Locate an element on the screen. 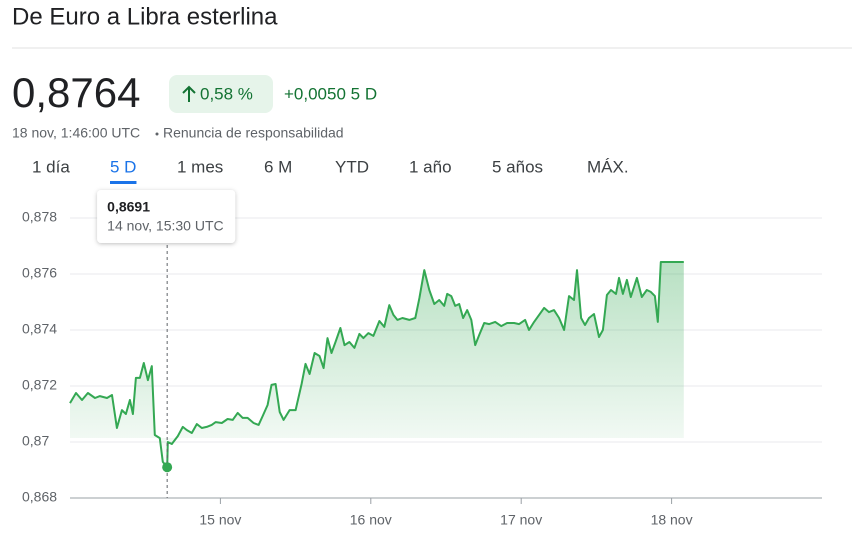 Image resolution: width=852 pixels, height=550 pixels. active-tab-underline is located at coordinates (123, 182).